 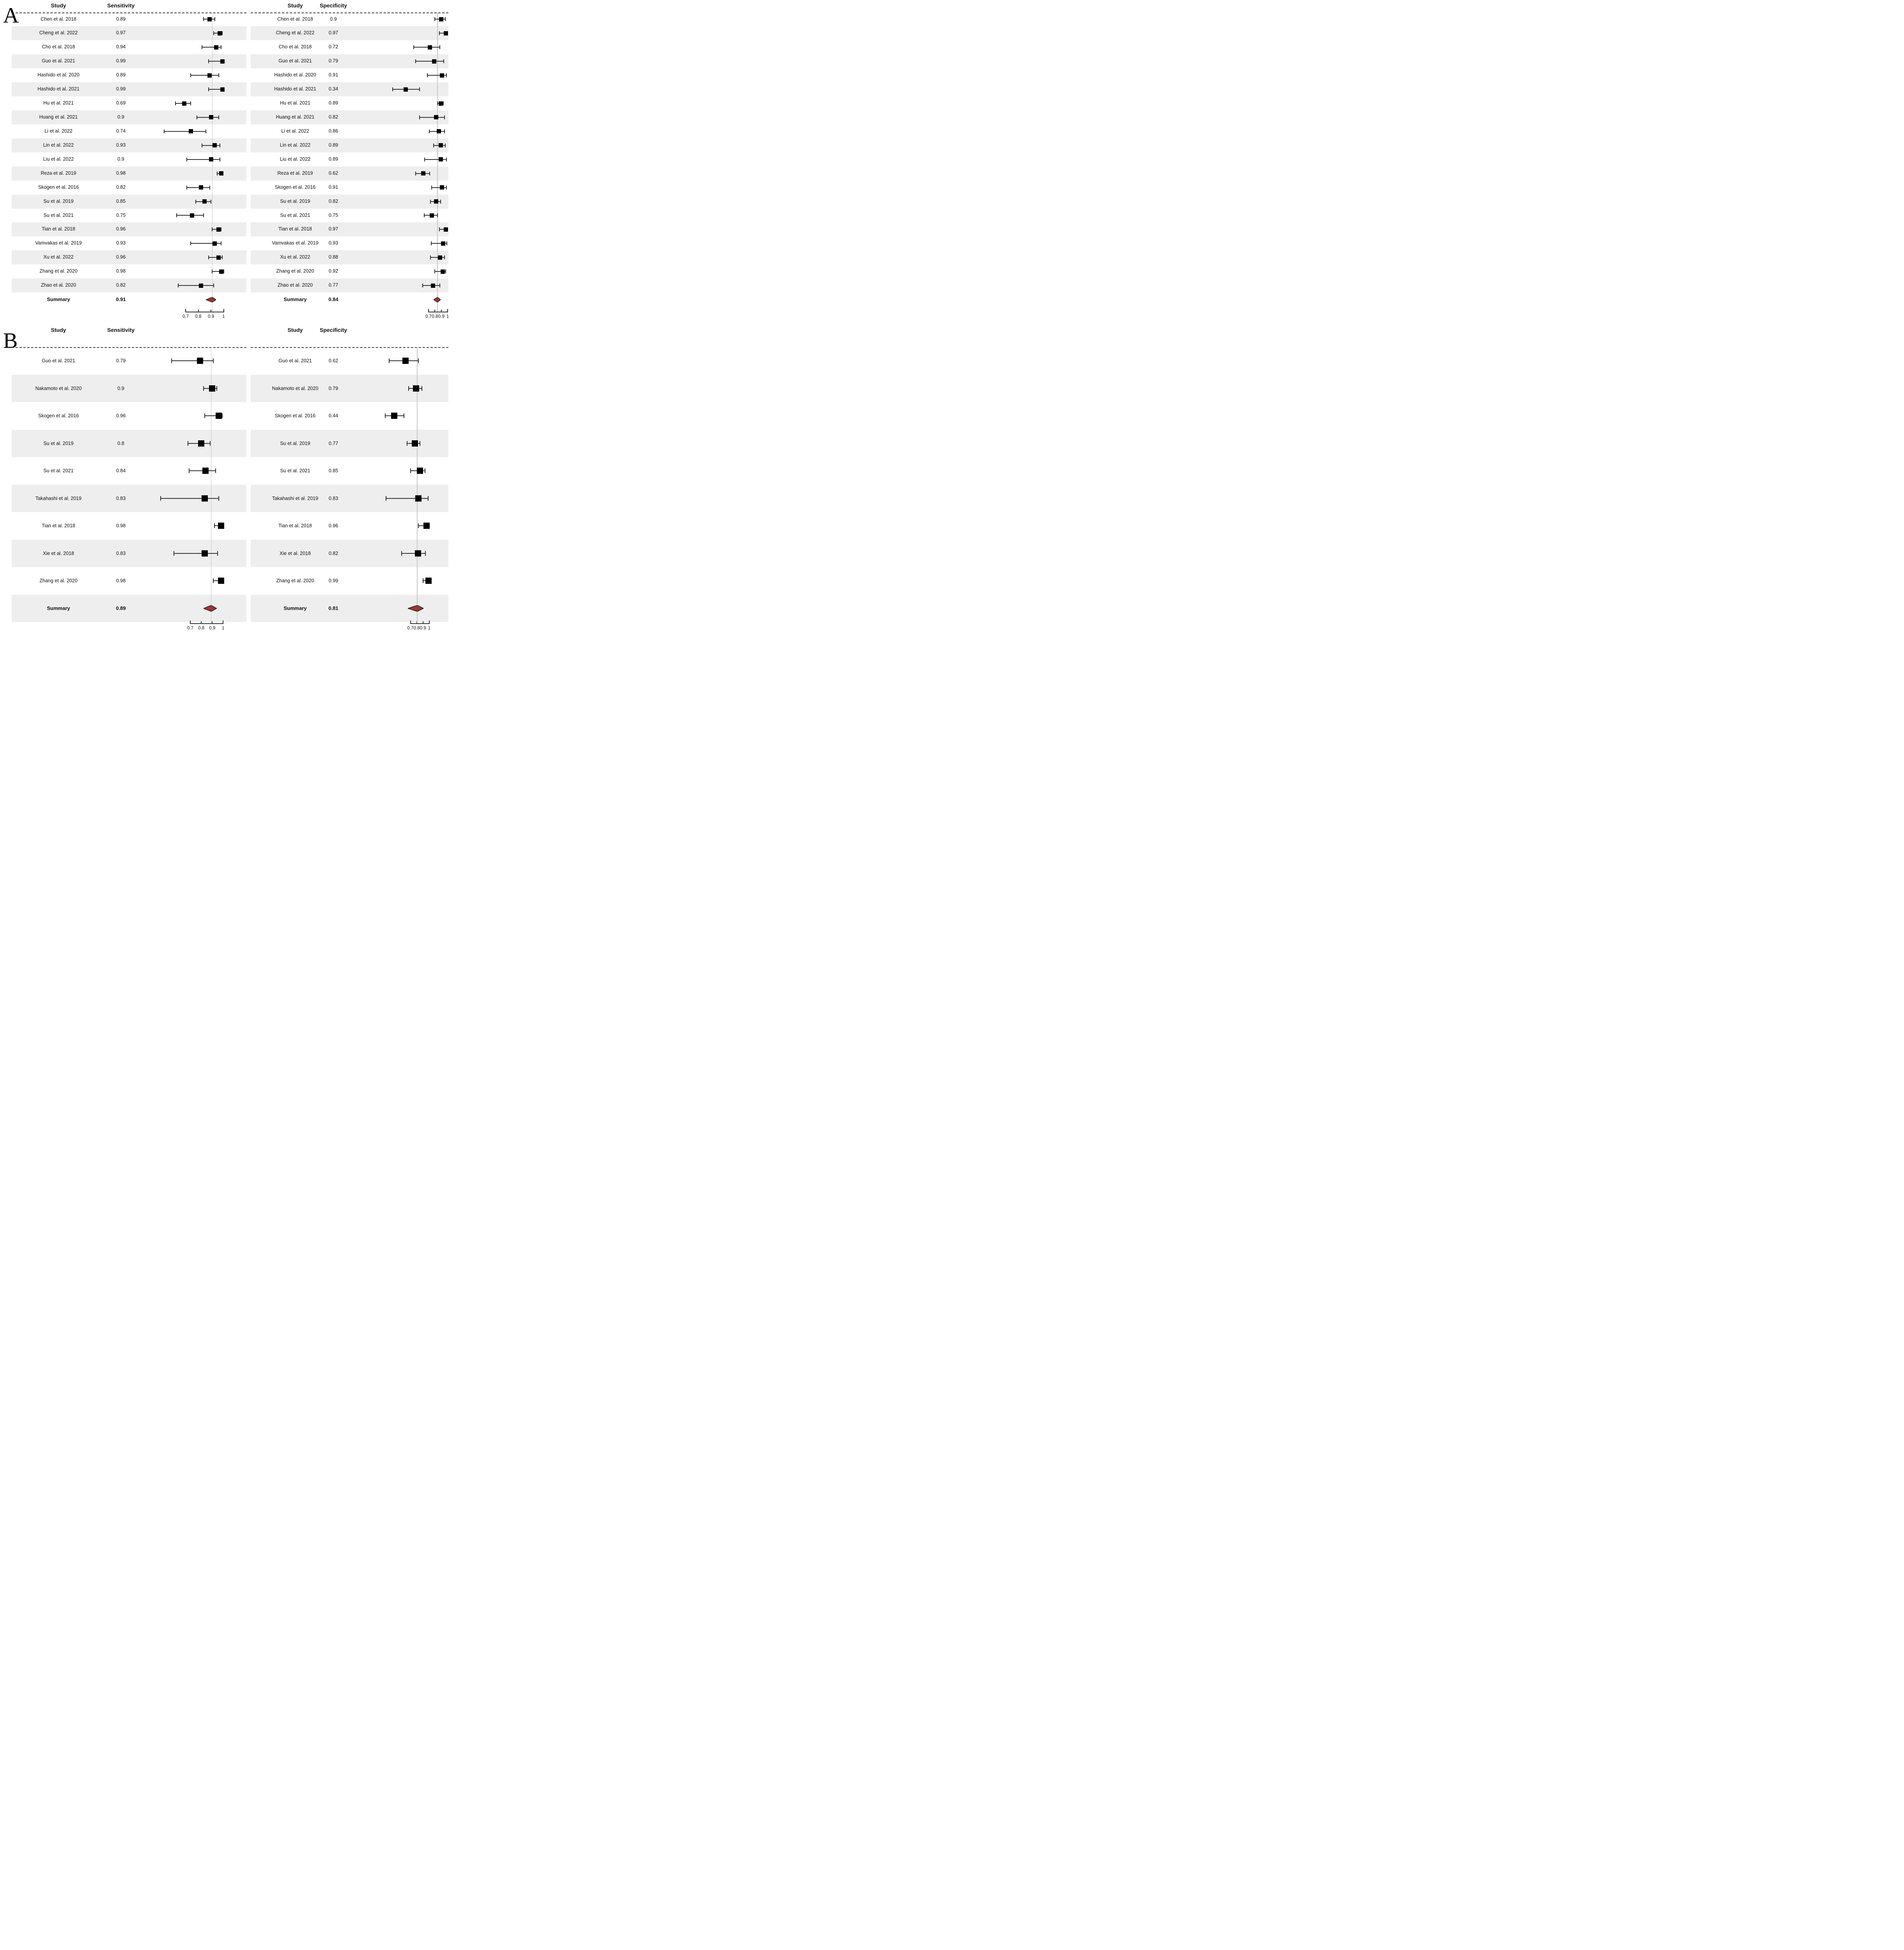 I want to click on study-label: Li et al. 2022, so click(x=58, y=131).